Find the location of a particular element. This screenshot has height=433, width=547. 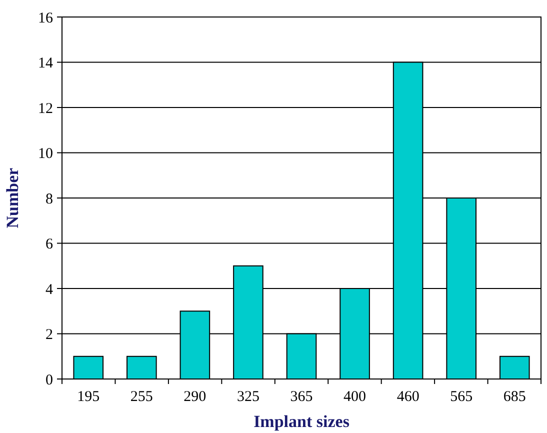

y-tick-label: 4 is located at coordinates (50, 290).